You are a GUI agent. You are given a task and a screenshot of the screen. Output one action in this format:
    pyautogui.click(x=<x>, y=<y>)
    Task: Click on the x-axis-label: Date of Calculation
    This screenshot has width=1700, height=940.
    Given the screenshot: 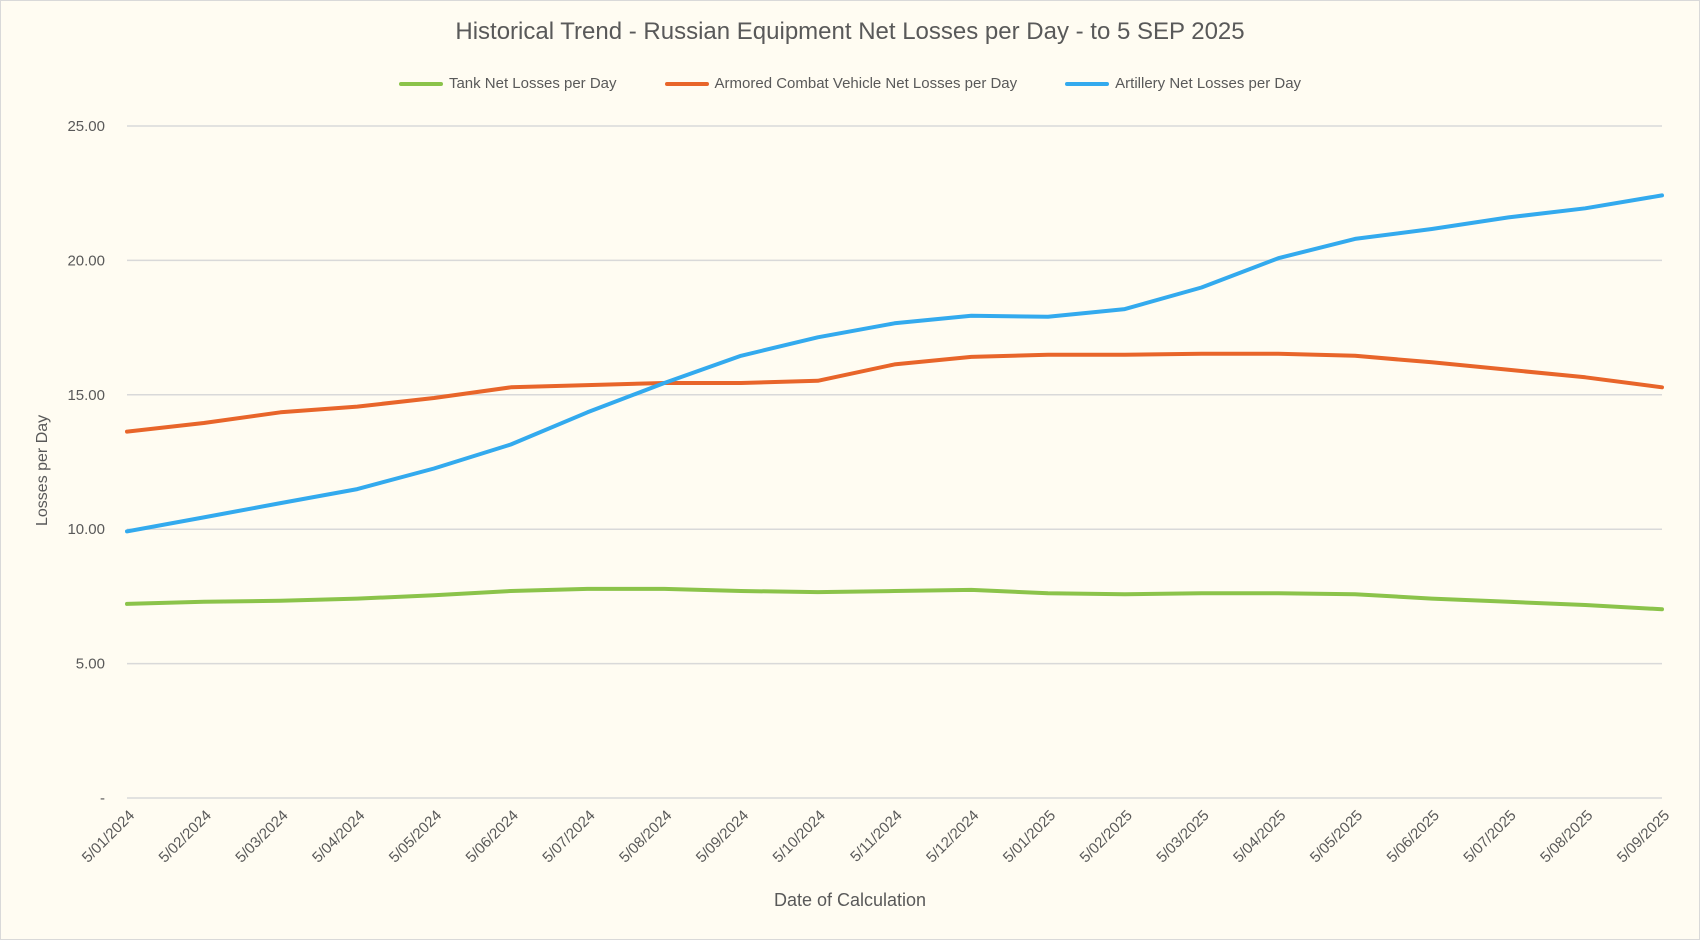 What is the action you would take?
    pyautogui.click(x=850, y=900)
    